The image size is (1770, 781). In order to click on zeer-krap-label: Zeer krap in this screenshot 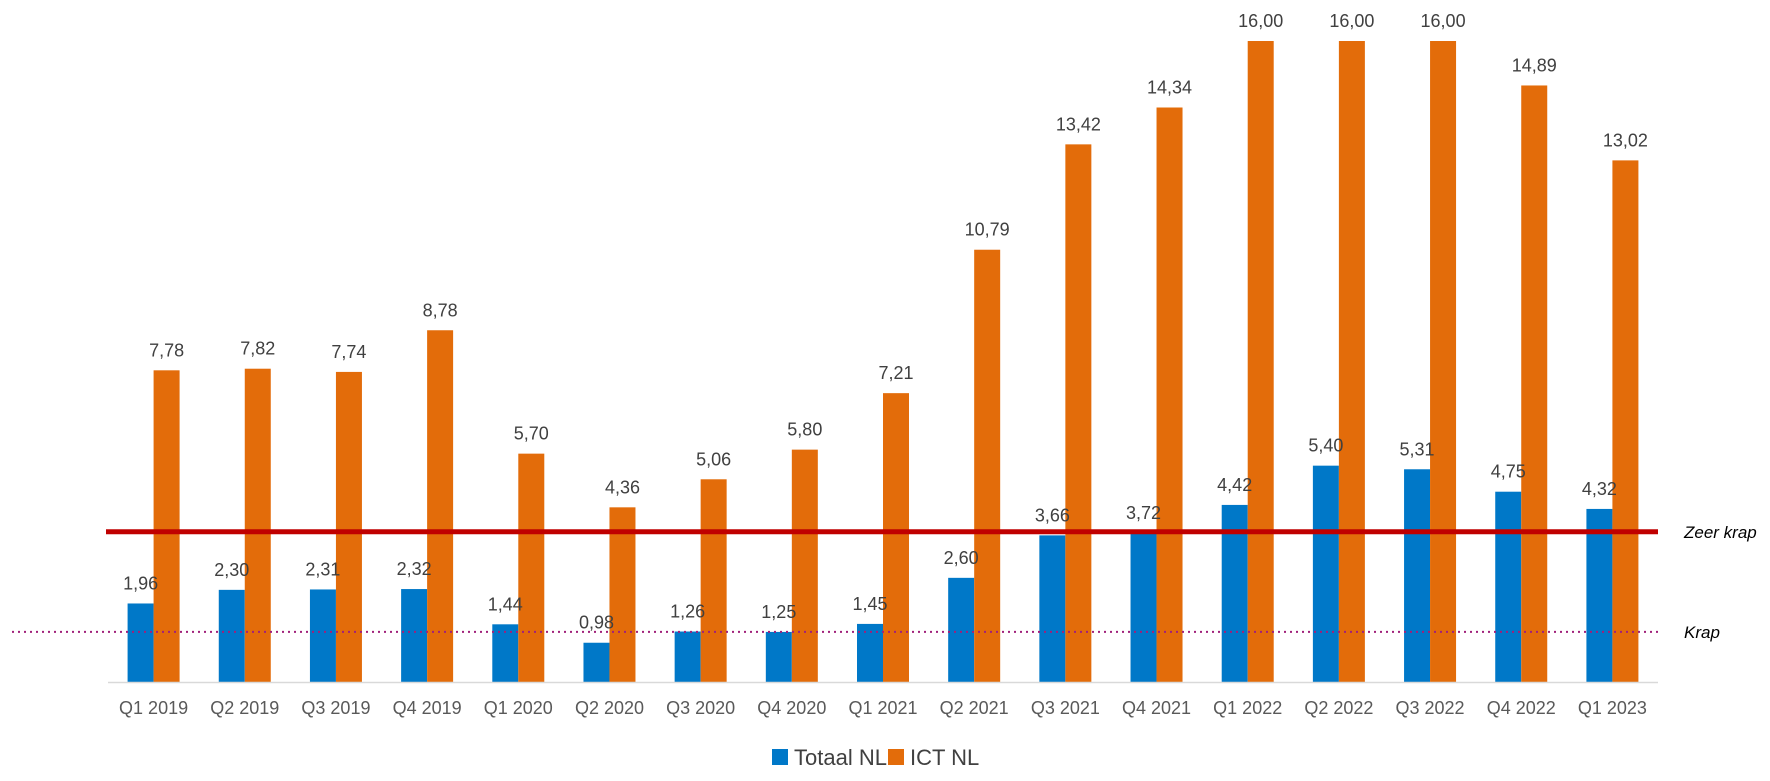, I will do `click(1720, 532)`.